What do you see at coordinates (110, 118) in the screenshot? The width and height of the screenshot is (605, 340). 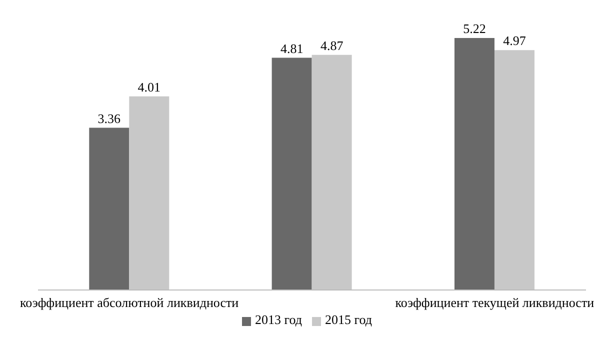 I see `data-label: 3.36` at bounding box center [110, 118].